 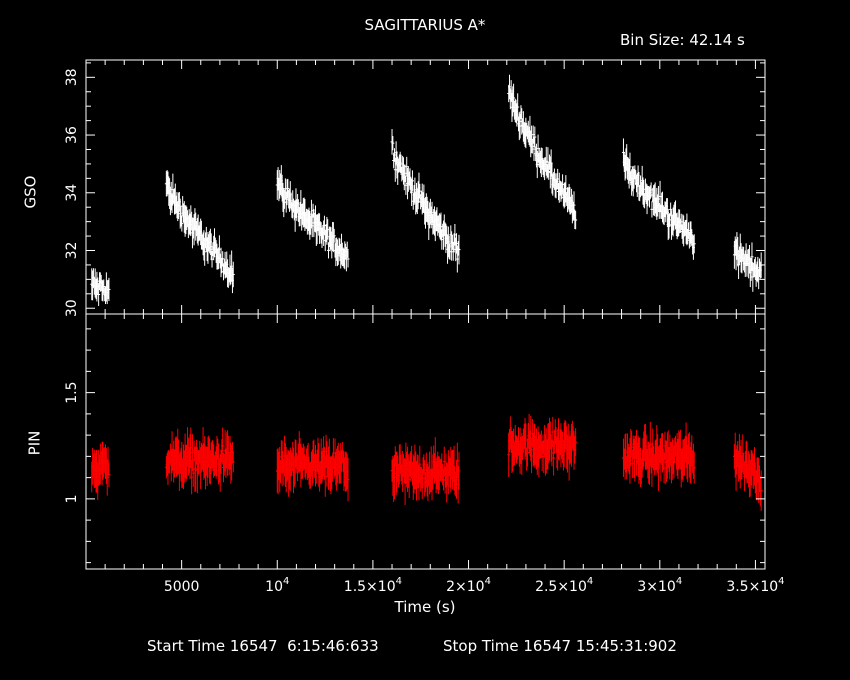 What do you see at coordinates (277, 585) in the screenshot?
I see `x-tick-label: 104` at bounding box center [277, 585].